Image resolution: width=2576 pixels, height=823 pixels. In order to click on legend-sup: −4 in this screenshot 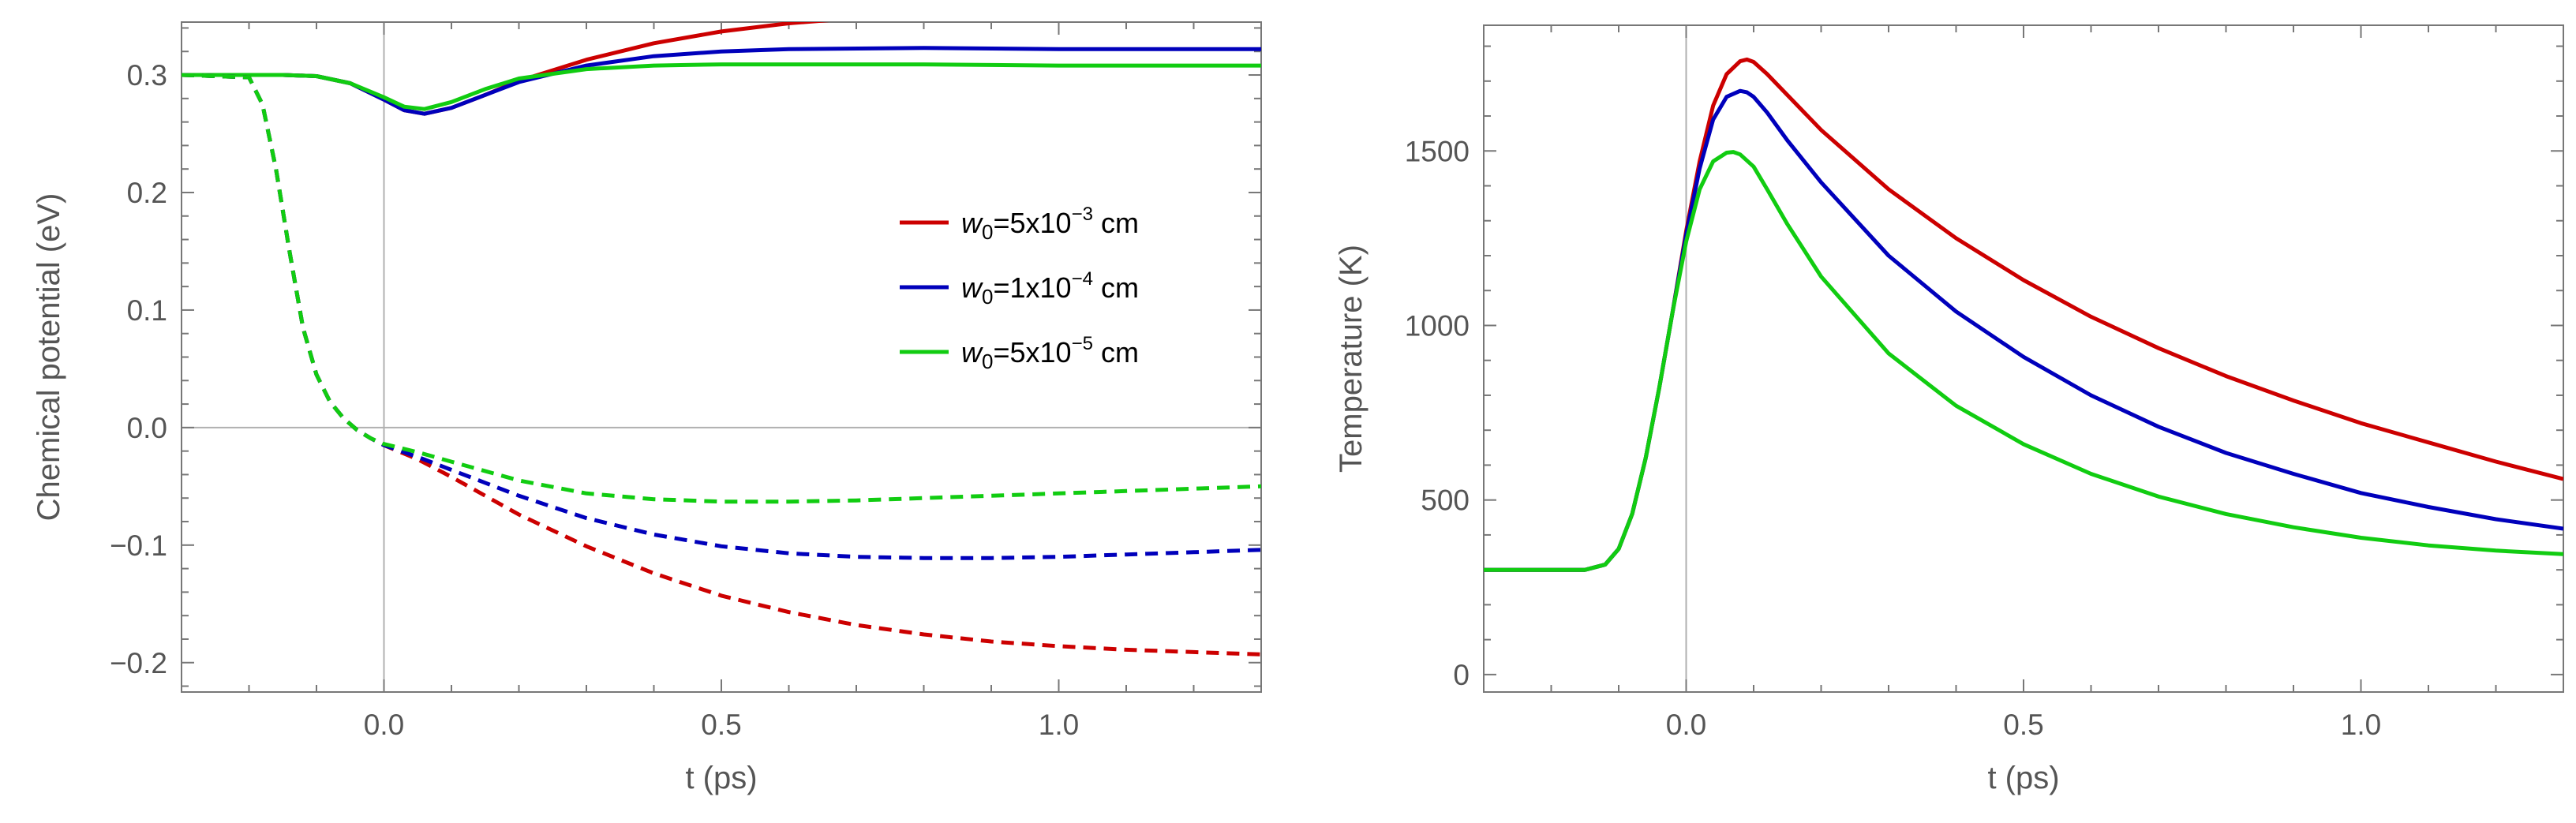, I will do `click(1082, 279)`.